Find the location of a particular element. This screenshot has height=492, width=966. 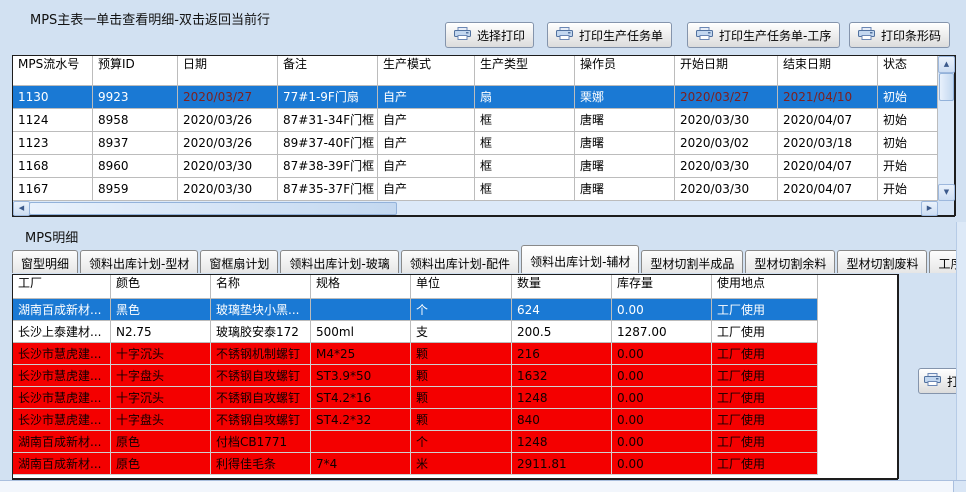

tab: 型材切割余料 is located at coordinates (790, 261).